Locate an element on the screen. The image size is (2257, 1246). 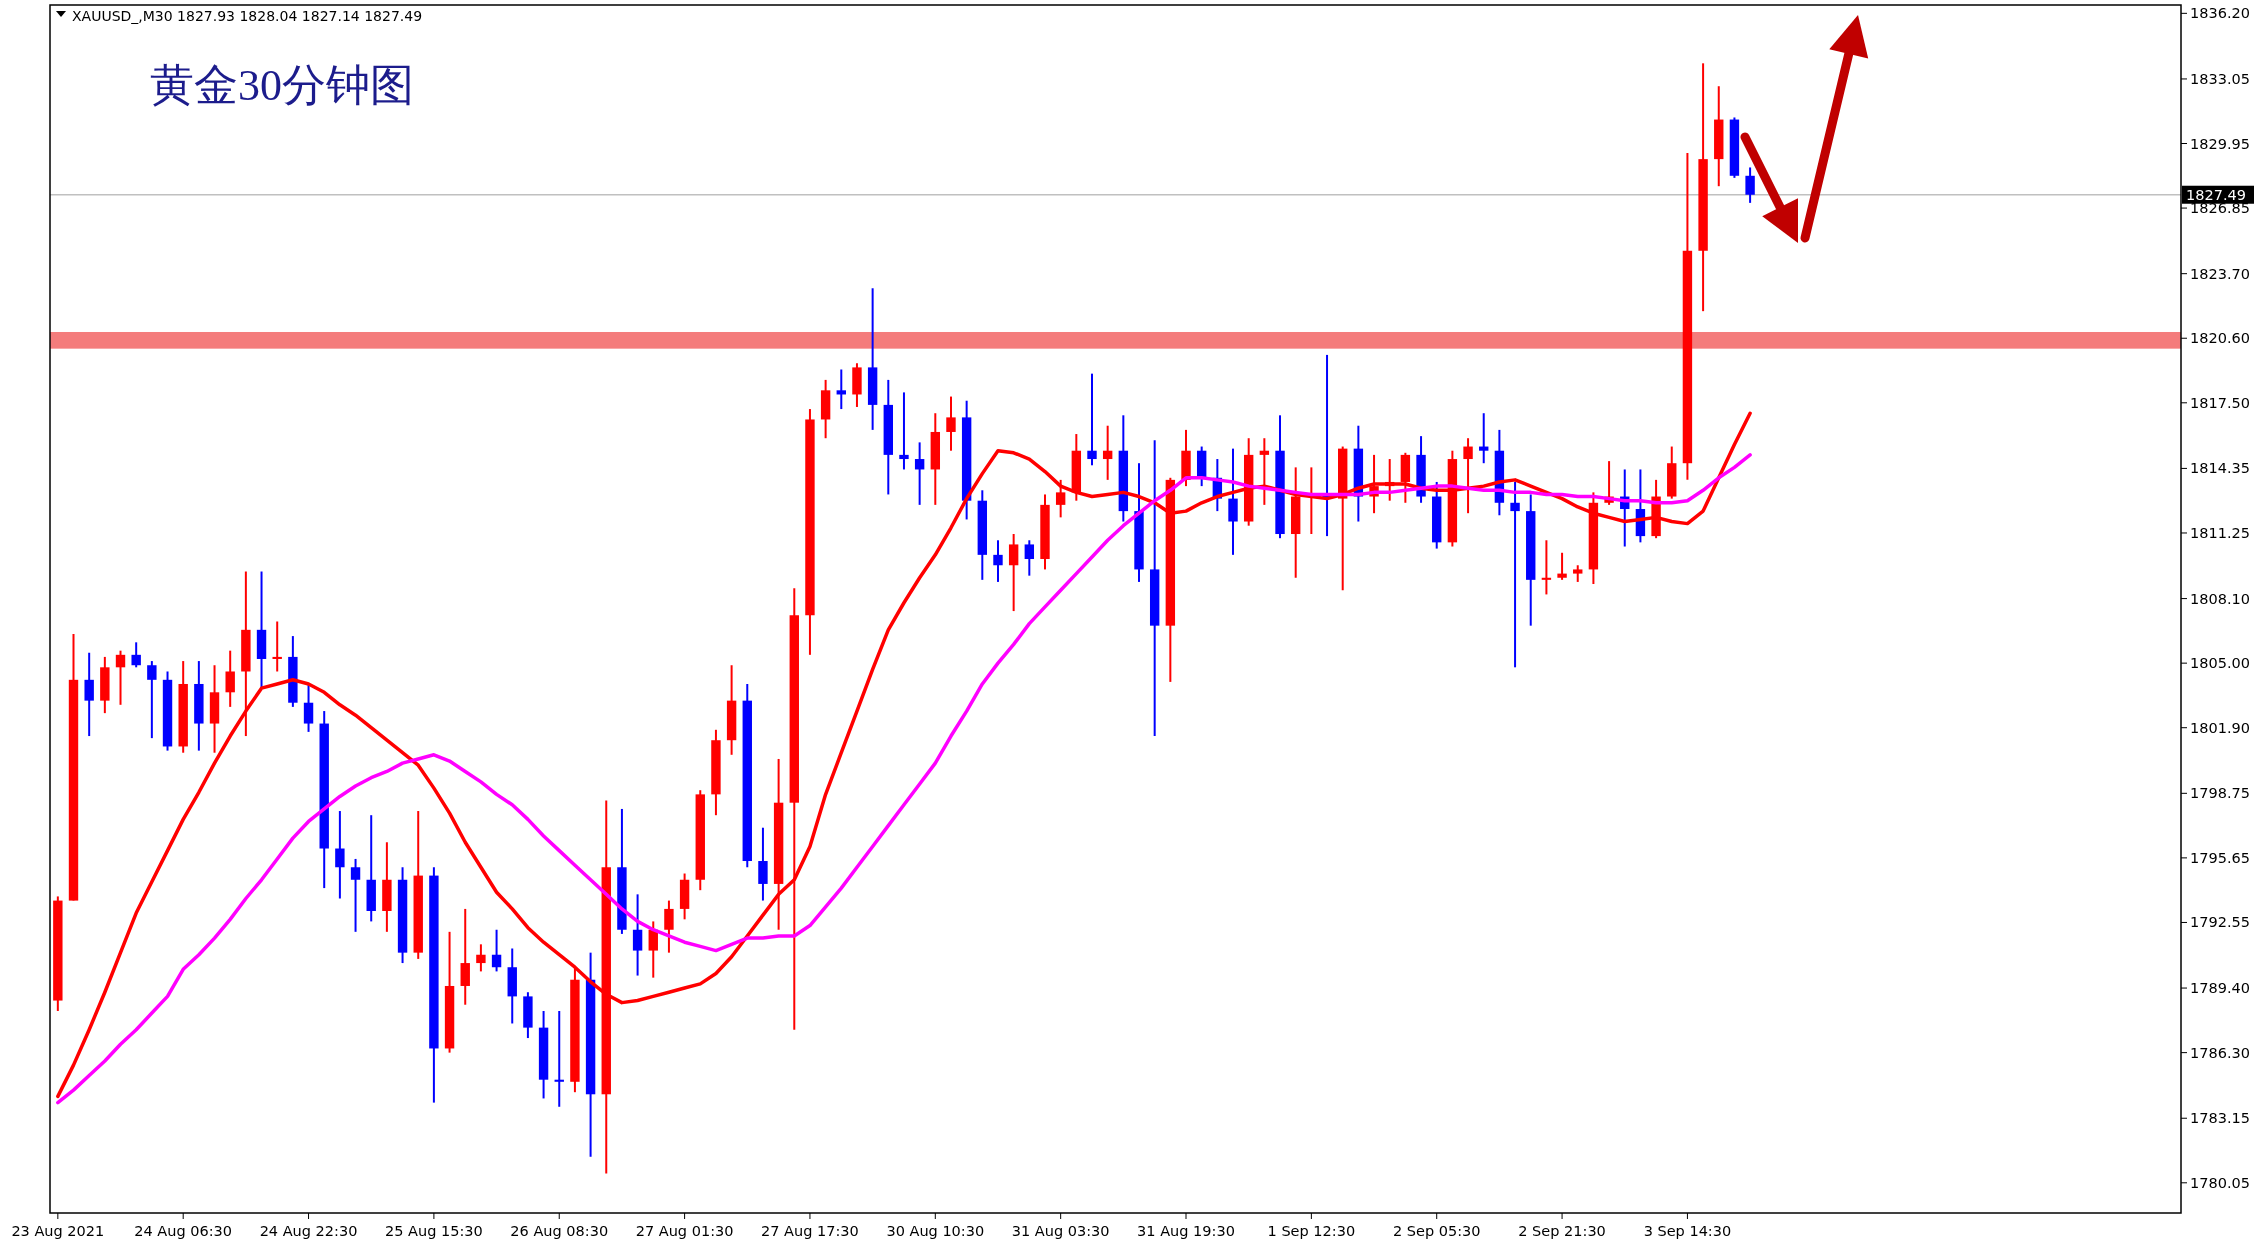
y-tick-label: 1792.55 is located at coordinates (2220, 922).